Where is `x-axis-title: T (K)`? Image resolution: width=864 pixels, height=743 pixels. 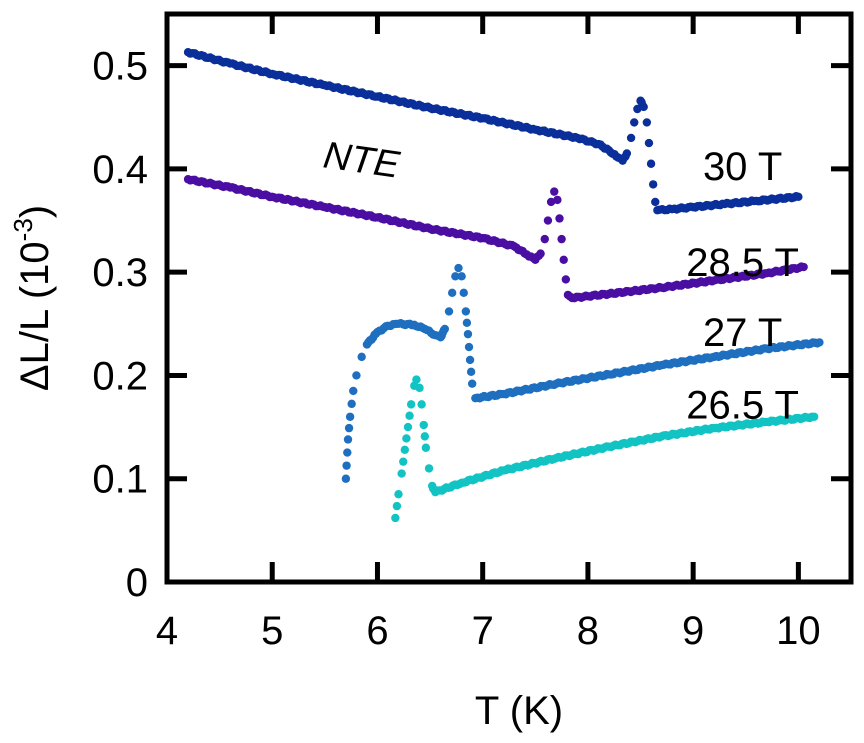
x-axis-title: T (K) is located at coordinates (519, 711).